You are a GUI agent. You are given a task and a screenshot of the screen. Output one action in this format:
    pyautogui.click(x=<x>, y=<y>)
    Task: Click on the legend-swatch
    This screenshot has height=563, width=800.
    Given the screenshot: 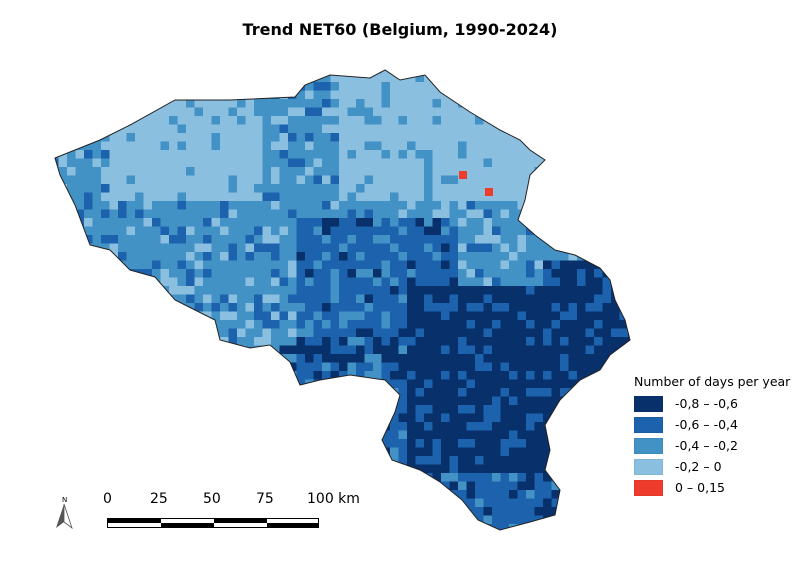 What is the action you would take?
    pyautogui.click(x=648, y=445)
    